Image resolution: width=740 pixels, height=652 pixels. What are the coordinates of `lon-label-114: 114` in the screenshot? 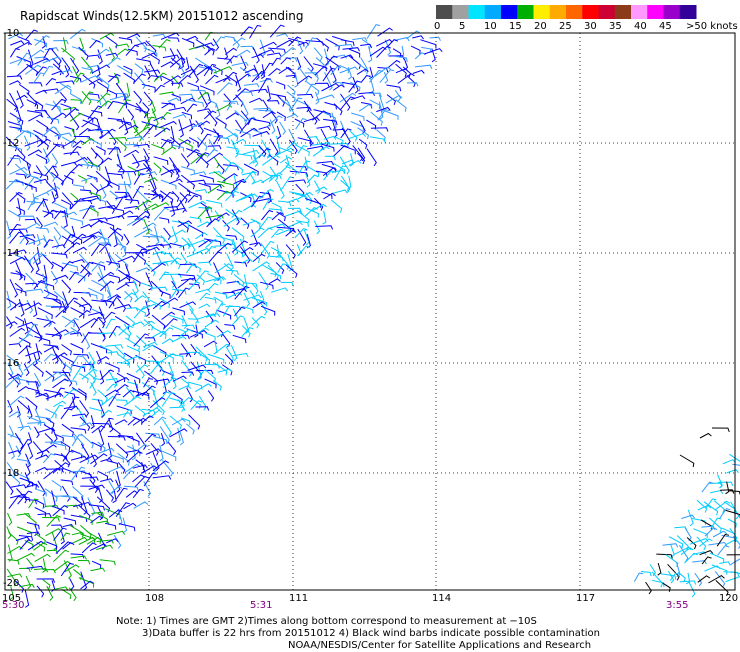 It's located at (441, 598).